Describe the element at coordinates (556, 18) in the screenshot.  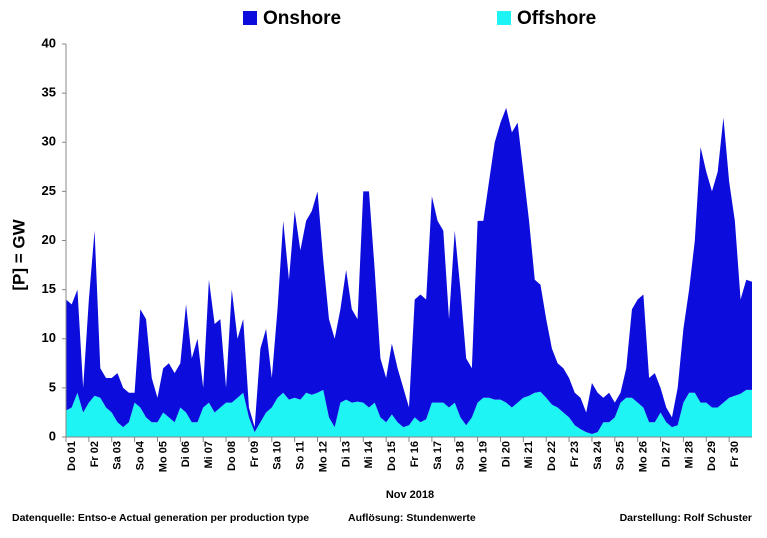
I see `legend-label: Offshore` at that location.